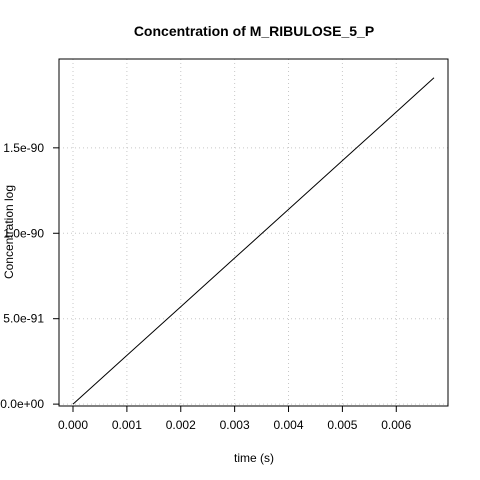  What do you see at coordinates (30, 276) in the screenshot?
I see `y-axis: 0.0e+00 5.0e-91 1.0e-90 1.5e-90` at bounding box center [30, 276].